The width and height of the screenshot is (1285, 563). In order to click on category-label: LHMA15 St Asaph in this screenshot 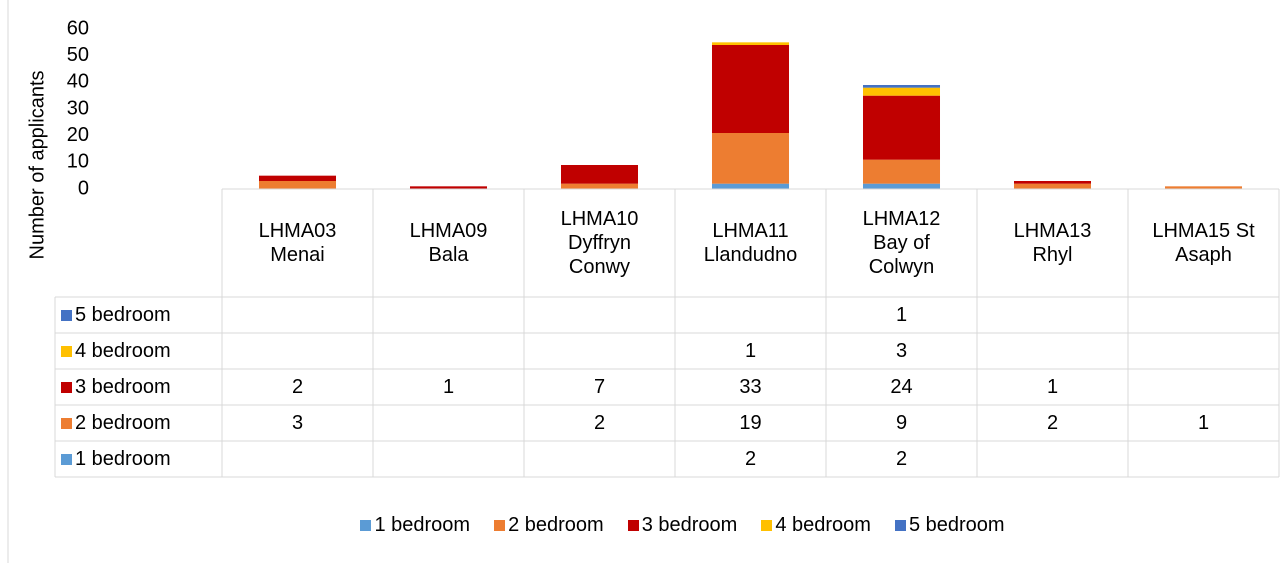, I will do `click(1203, 243)`.